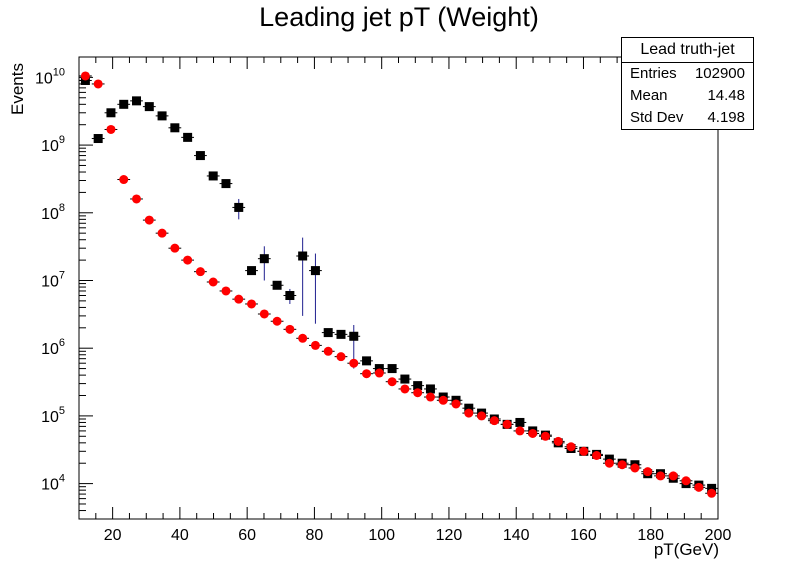 Image resolution: width=798 pixels, height=576 pixels. Describe the element at coordinates (649, 95) in the screenshot. I see `stats-mean-label: Mean` at that location.